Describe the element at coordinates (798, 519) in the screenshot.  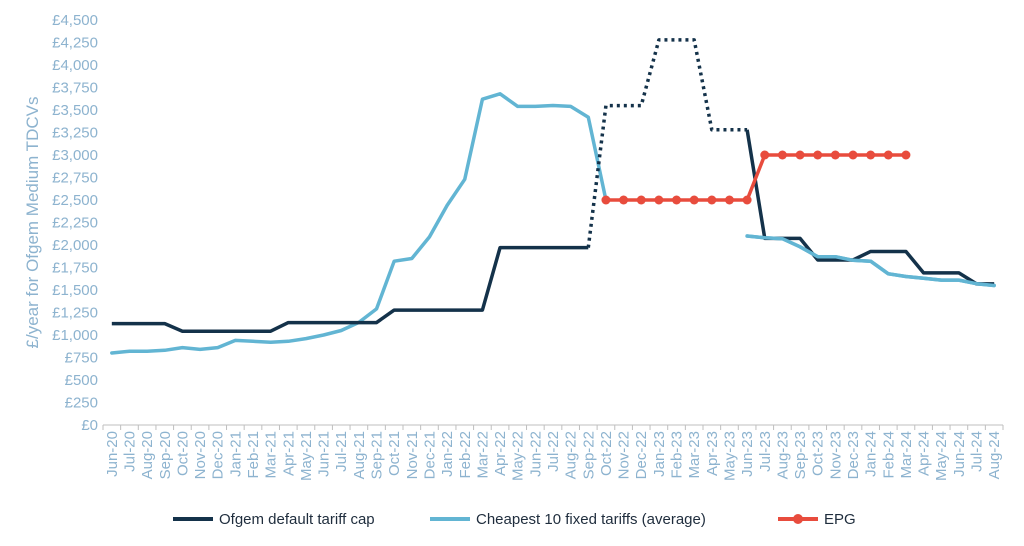
I see `legend-marker` at that location.